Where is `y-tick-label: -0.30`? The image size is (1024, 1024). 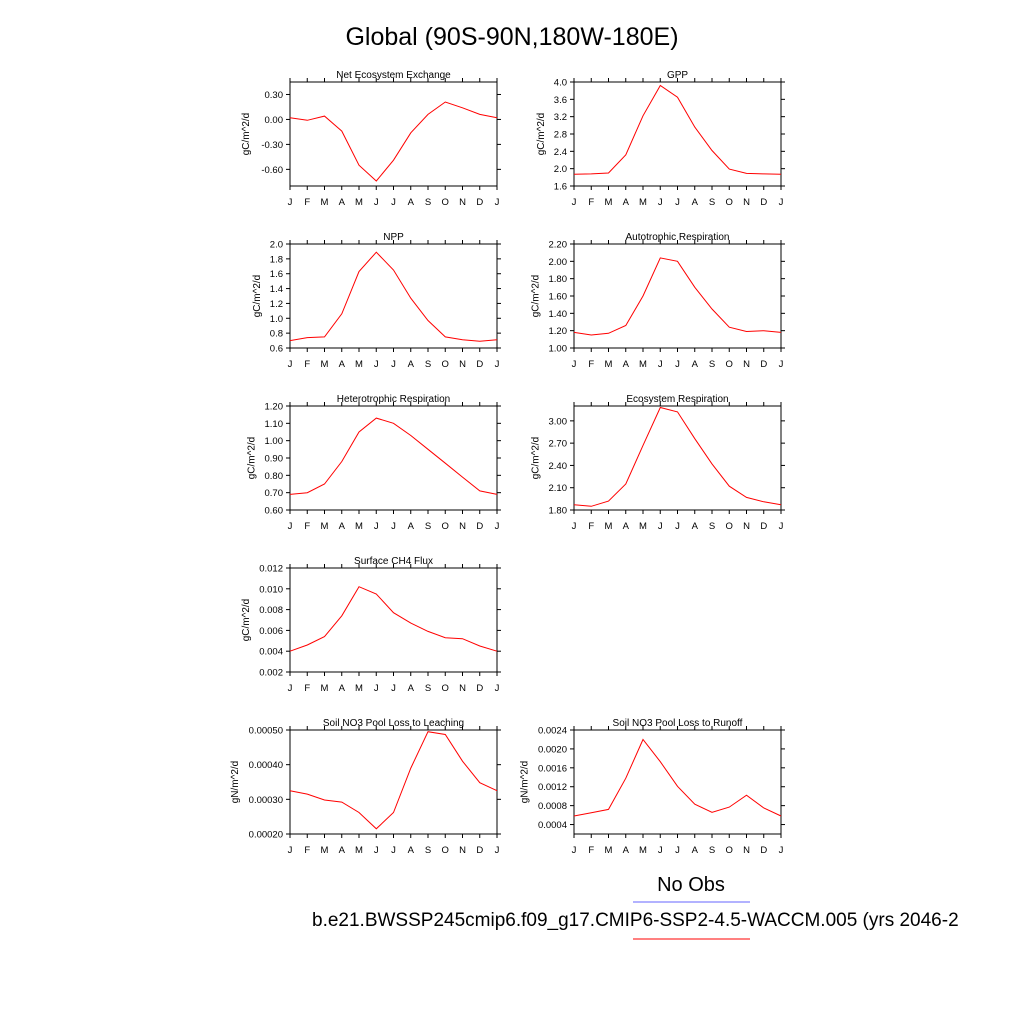
y-tick-label: -0.30 is located at coordinates (272, 145).